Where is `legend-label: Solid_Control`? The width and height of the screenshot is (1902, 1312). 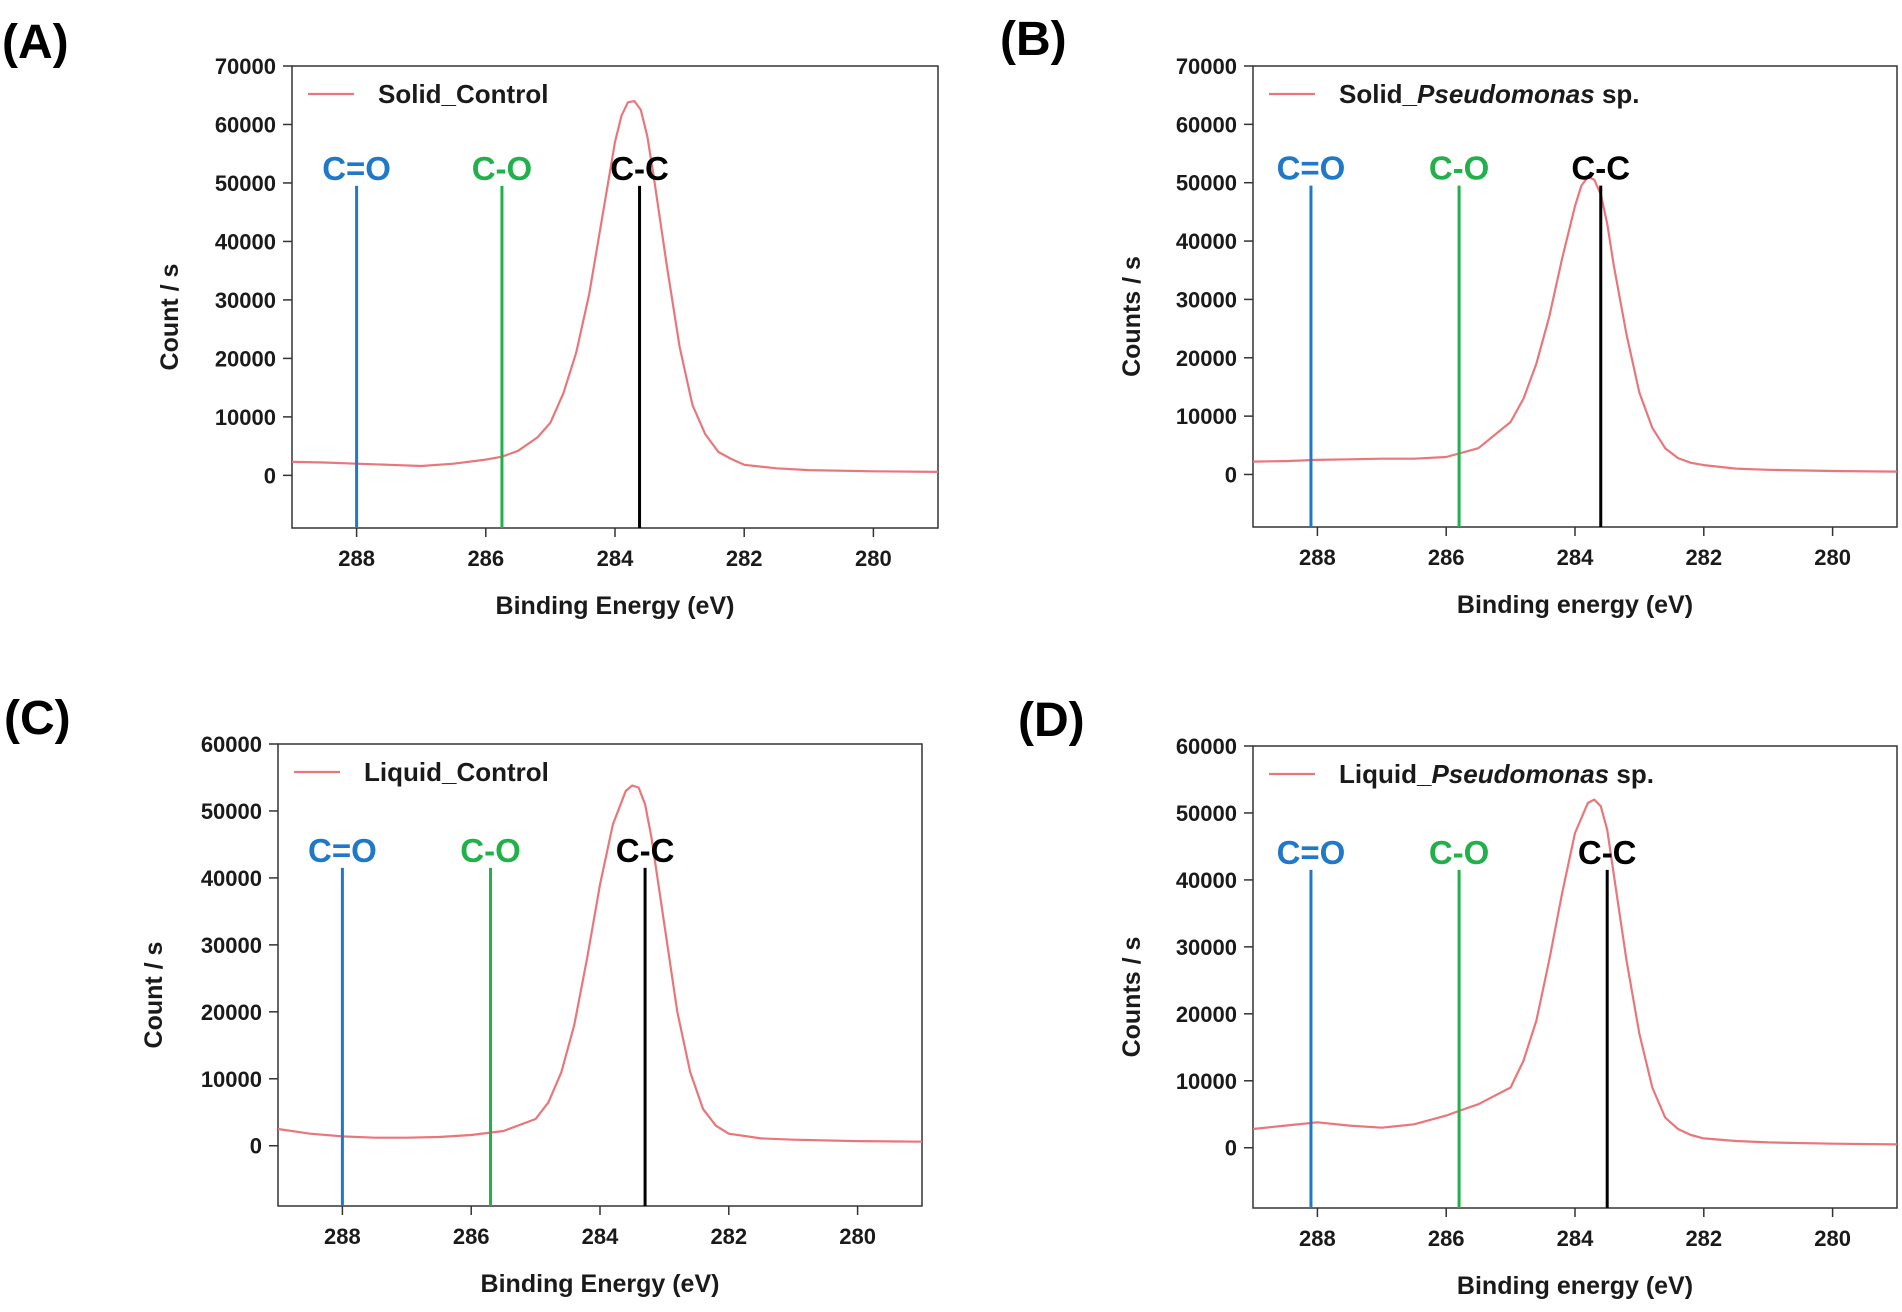 legend-label: Solid_Control is located at coordinates (463, 94).